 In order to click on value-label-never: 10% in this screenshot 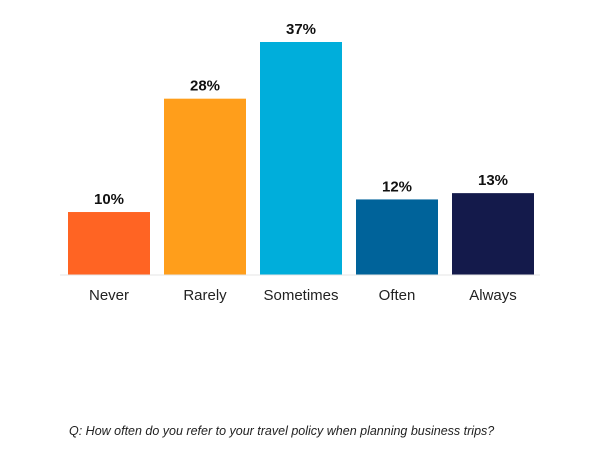, I will do `click(109, 199)`.